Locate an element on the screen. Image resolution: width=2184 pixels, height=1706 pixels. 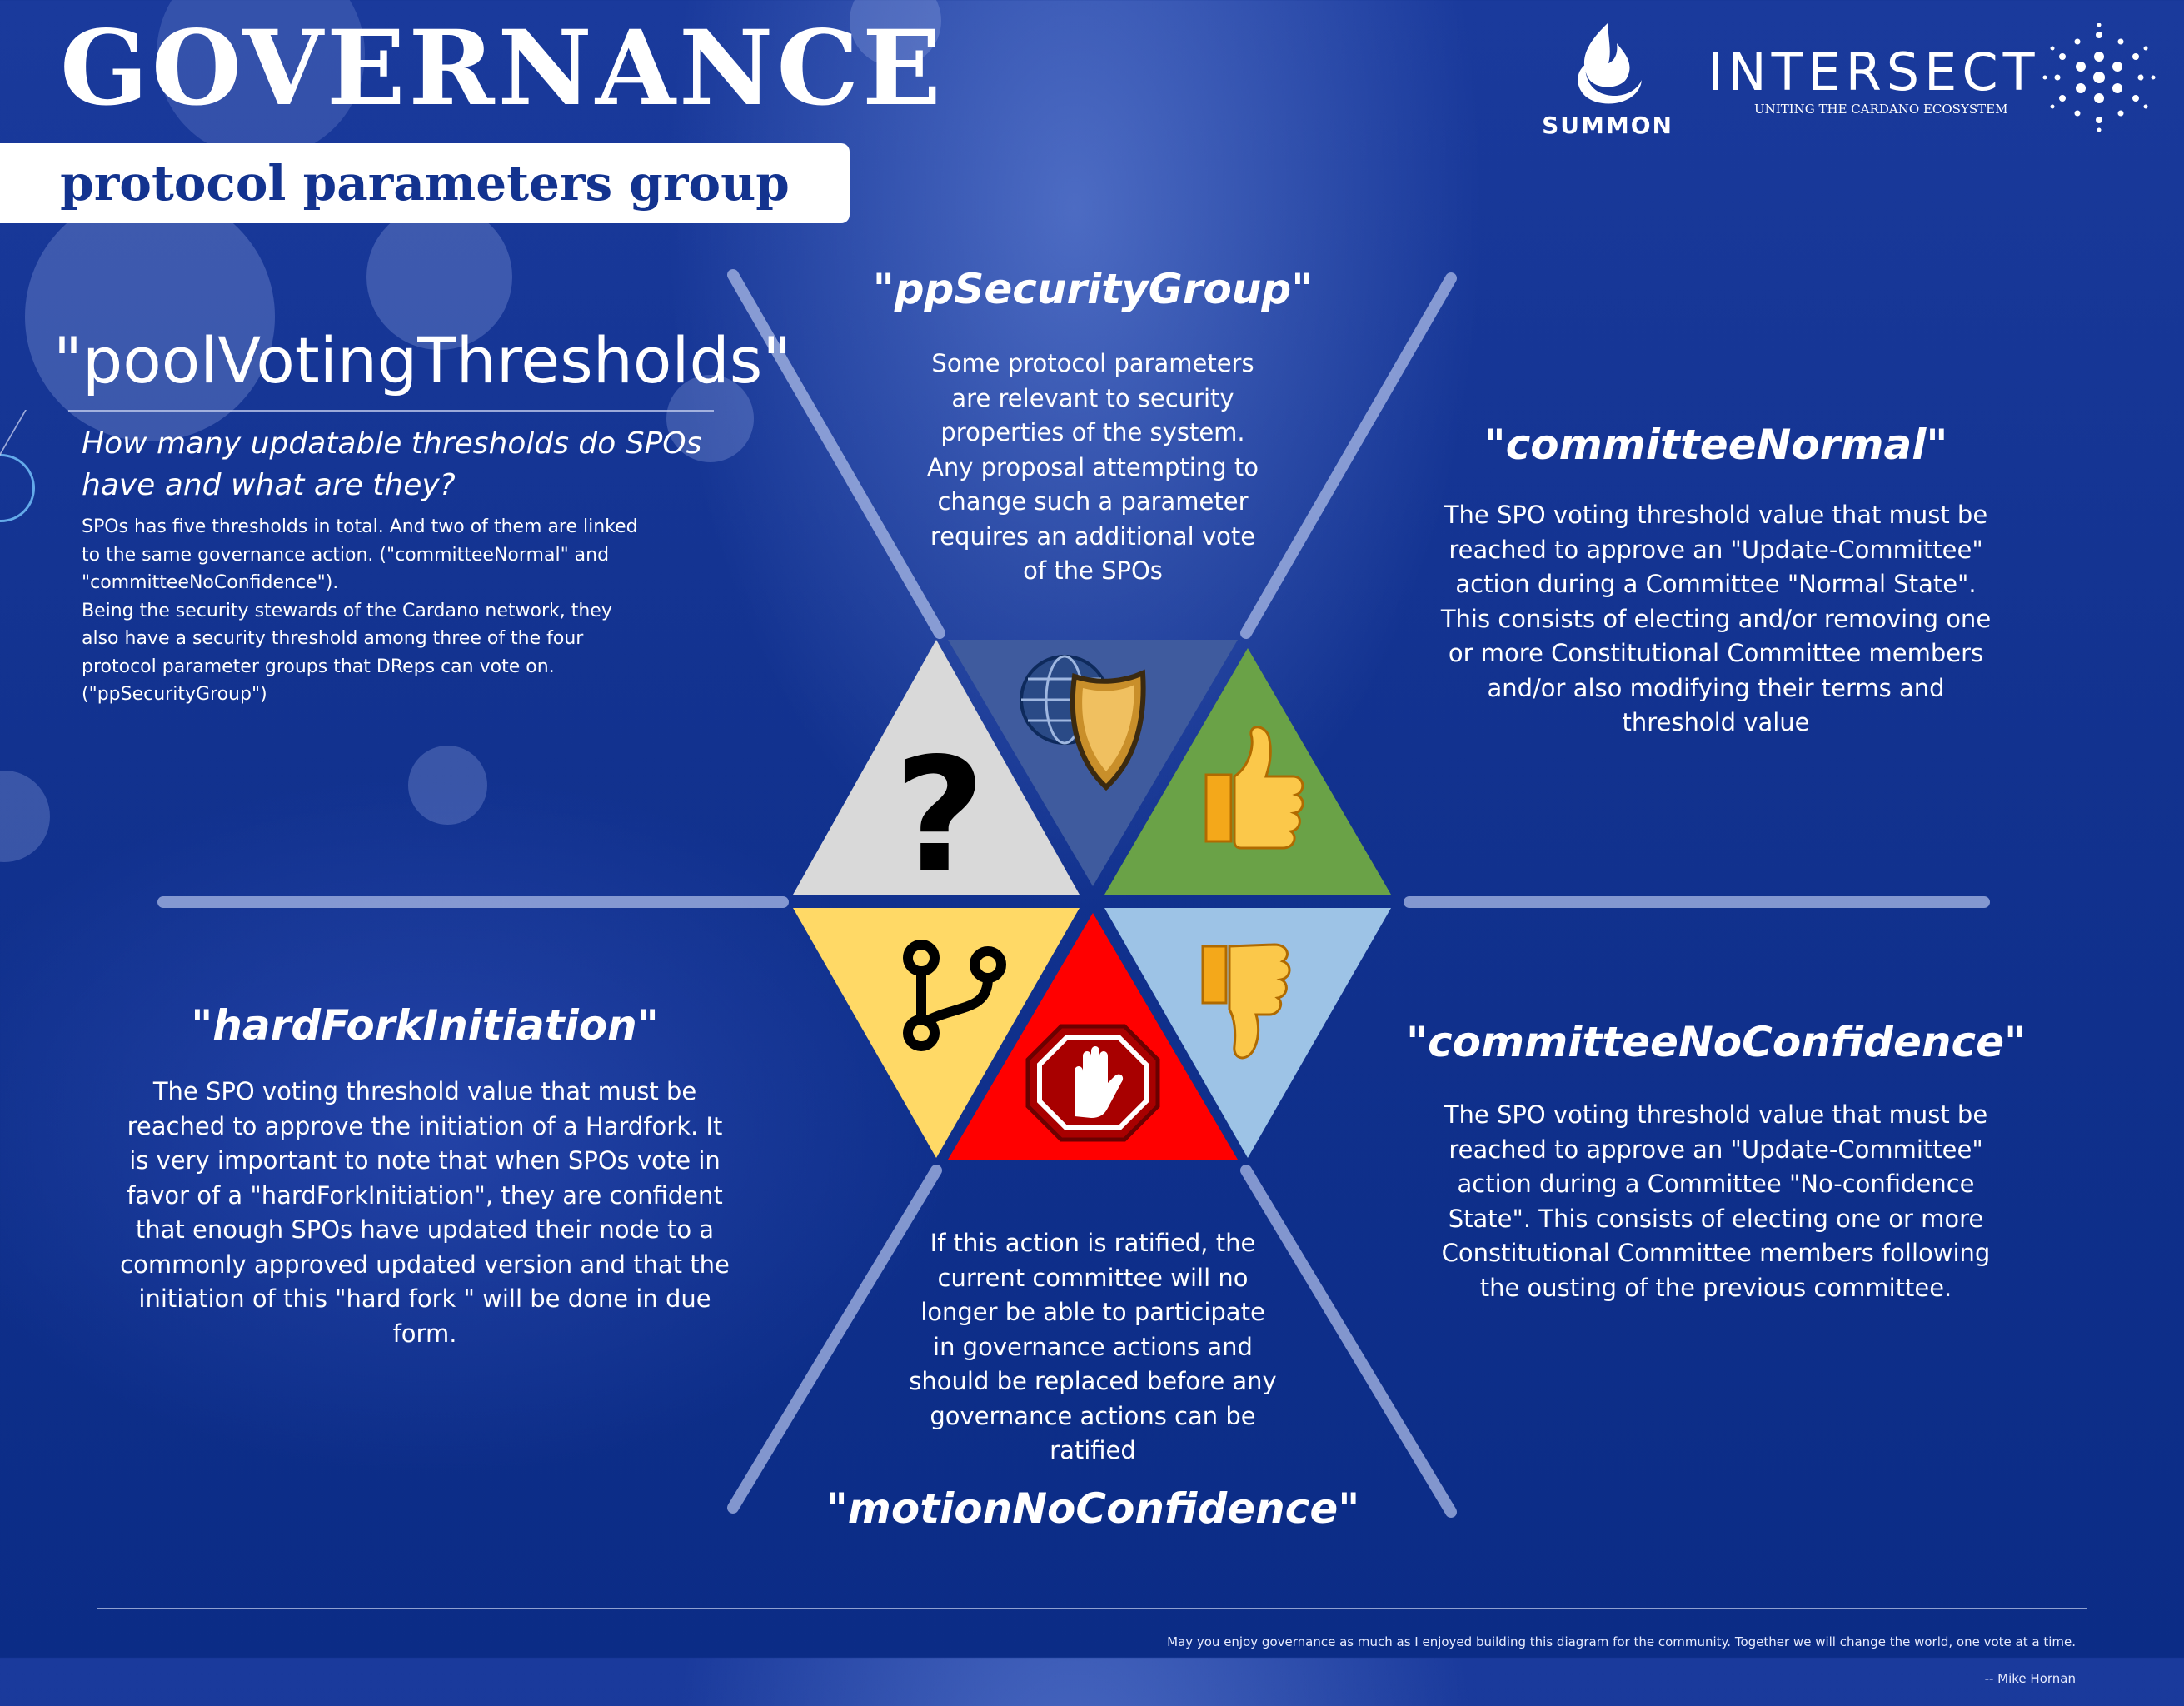
pool-voting-title: "poolVotingThresholds" is located at coordinates (422, 360).